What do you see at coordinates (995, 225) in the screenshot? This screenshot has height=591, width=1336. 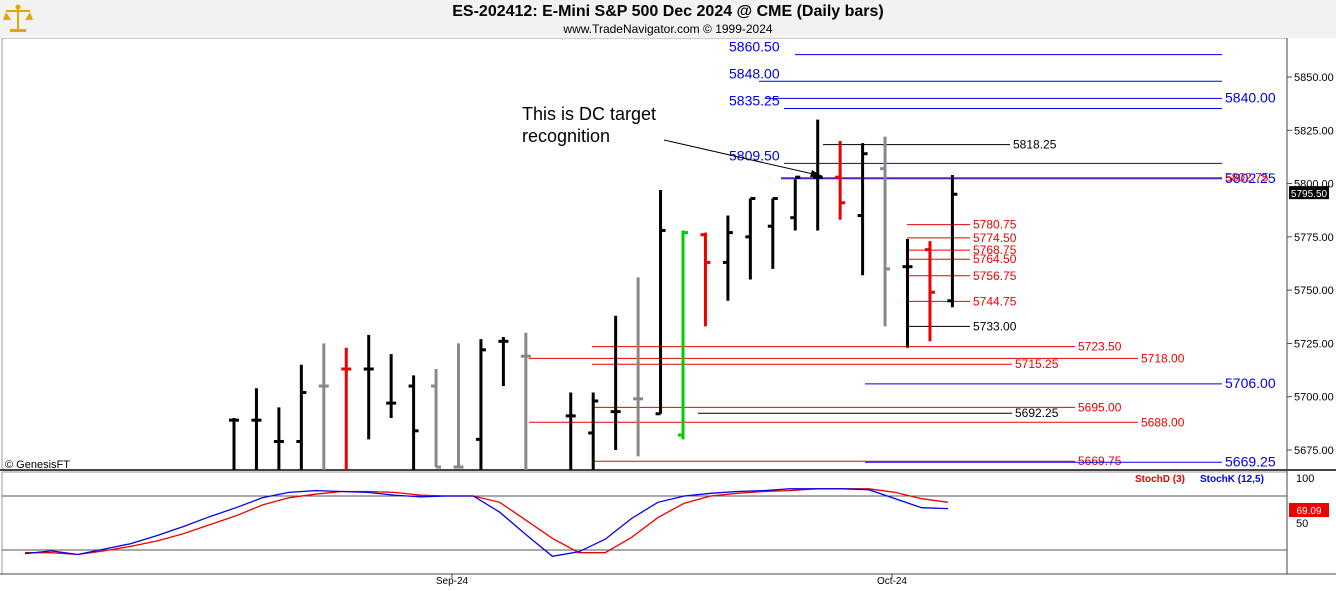 I see `target-label-5780-75: 5780.75` at bounding box center [995, 225].